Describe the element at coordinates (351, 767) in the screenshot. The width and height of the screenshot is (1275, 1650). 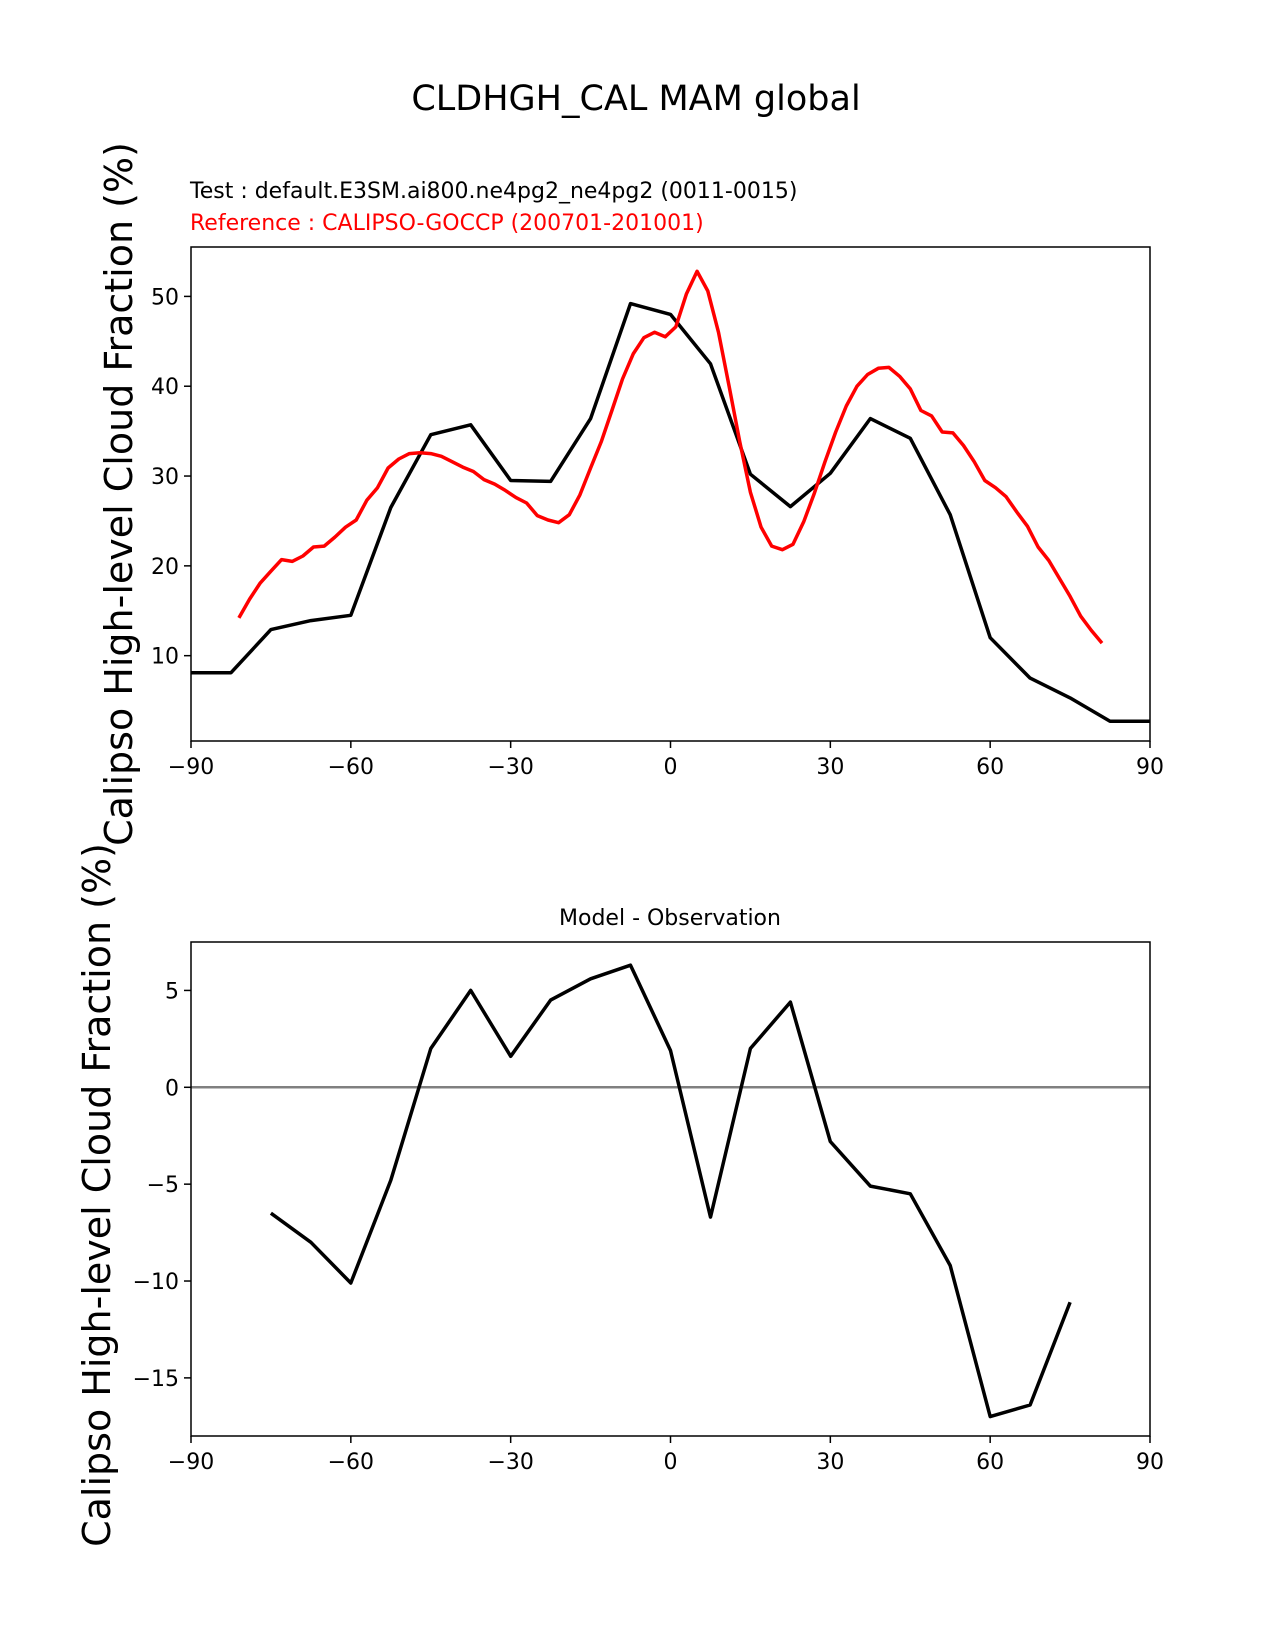
I see `top-x-tick-label: −60` at that location.